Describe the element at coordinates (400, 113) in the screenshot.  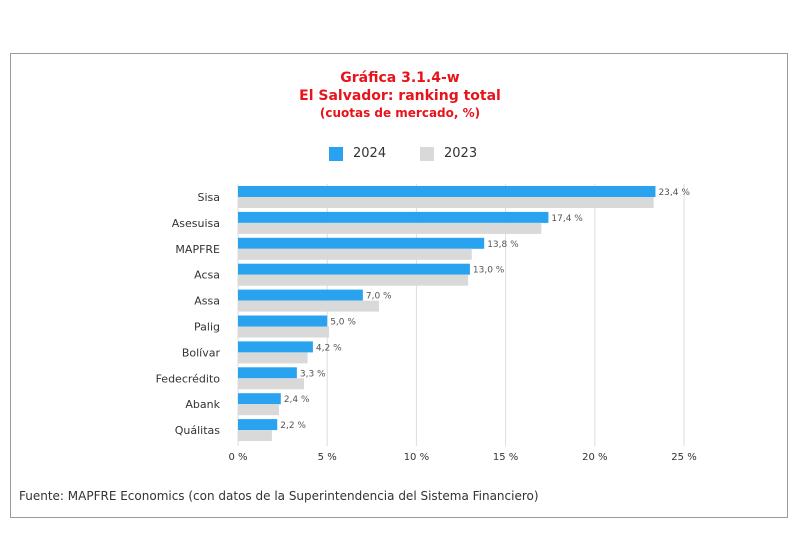
I see `chart-units: (cuotas de mercado, %)` at that location.